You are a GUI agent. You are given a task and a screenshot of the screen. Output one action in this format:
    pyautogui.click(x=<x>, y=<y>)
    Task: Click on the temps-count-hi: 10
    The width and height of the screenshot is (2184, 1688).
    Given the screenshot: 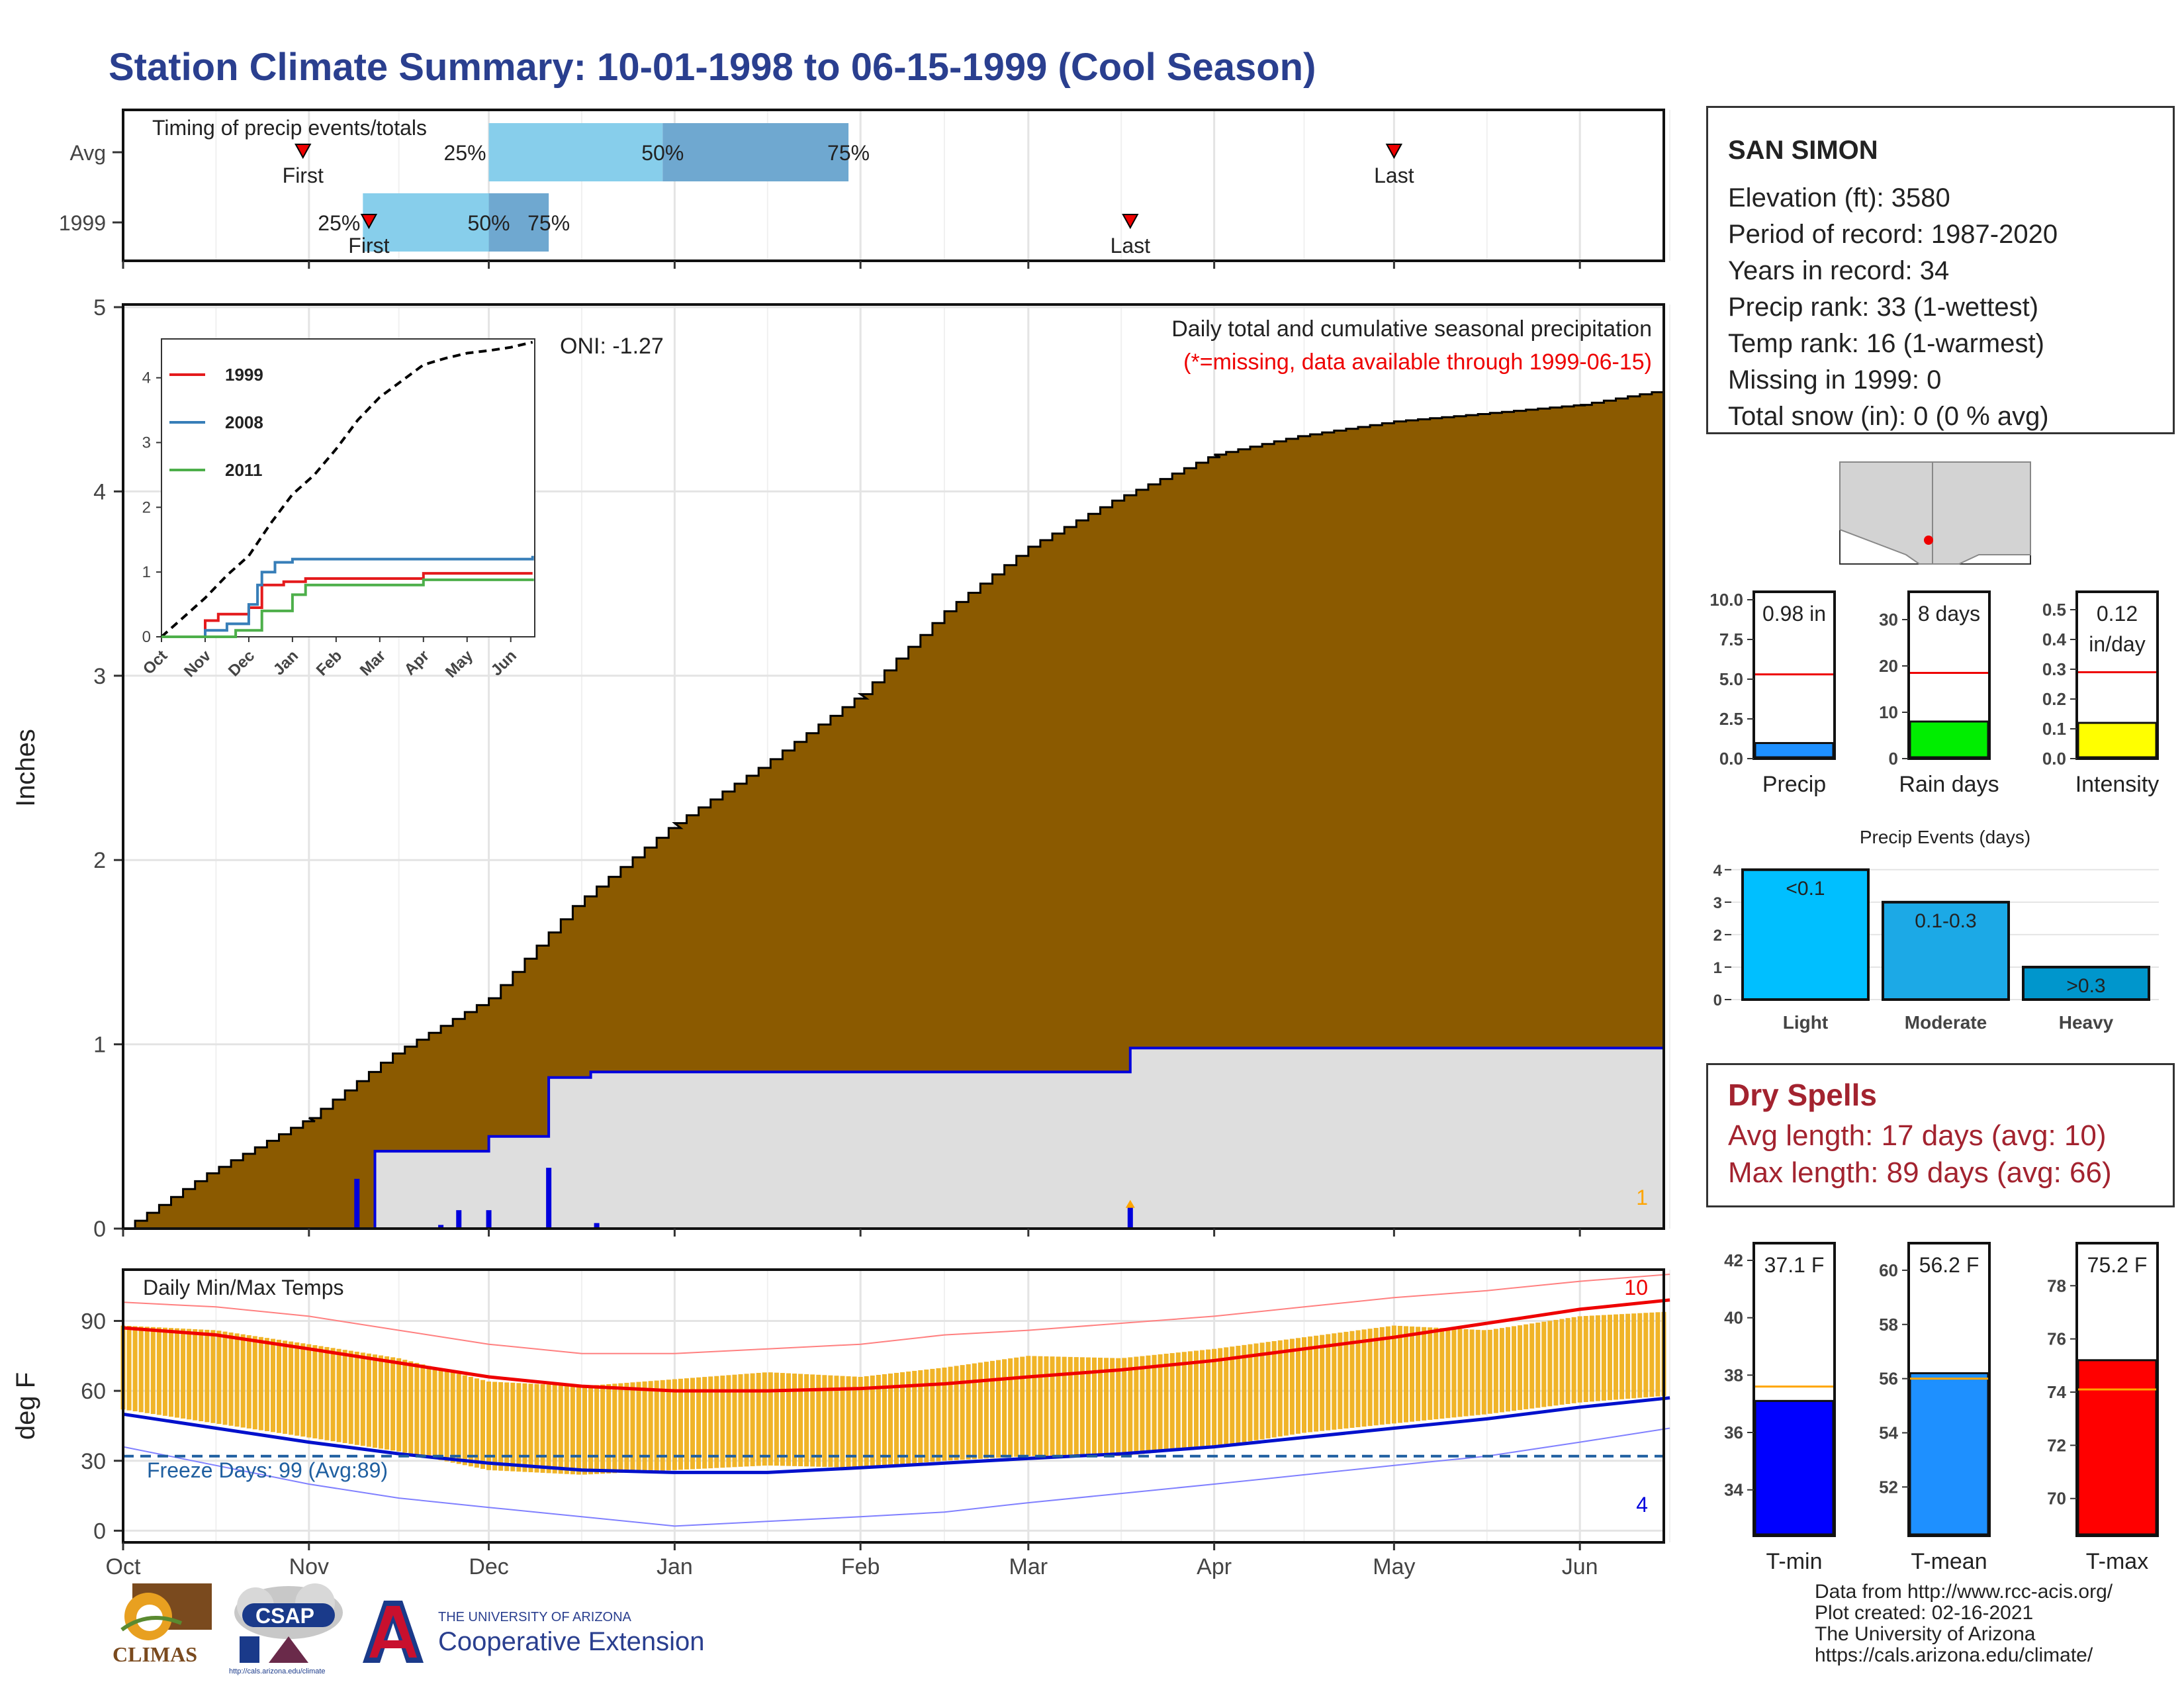 What is the action you would take?
    pyautogui.click(x=1636, y=1287)
    